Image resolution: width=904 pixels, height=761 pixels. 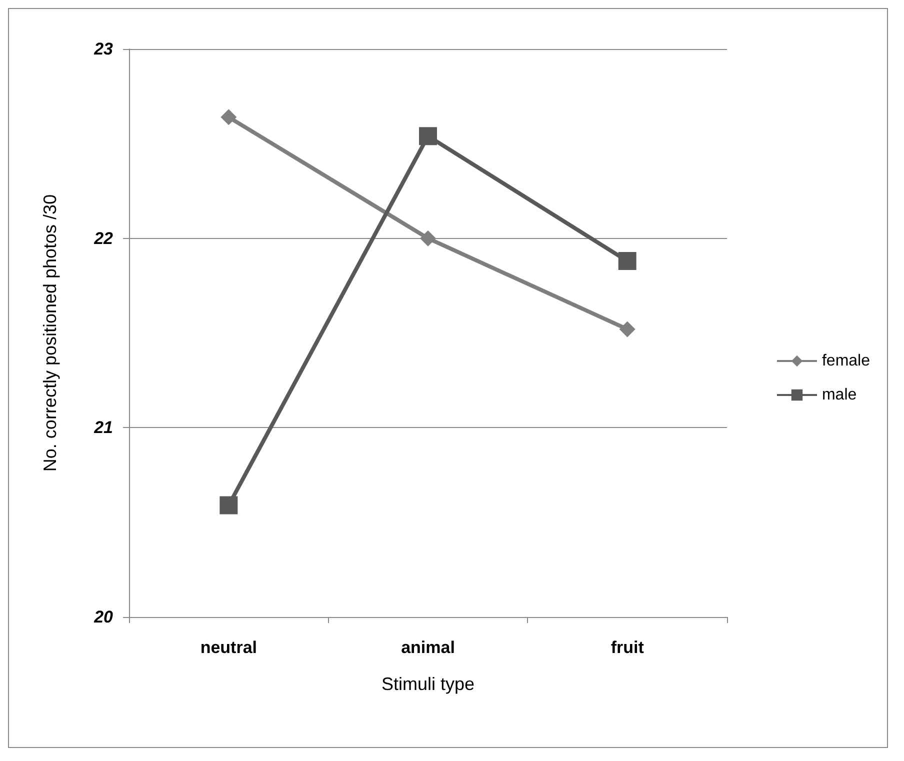 I want to click on y-tick-label: 21, so click(x=103, y=428).